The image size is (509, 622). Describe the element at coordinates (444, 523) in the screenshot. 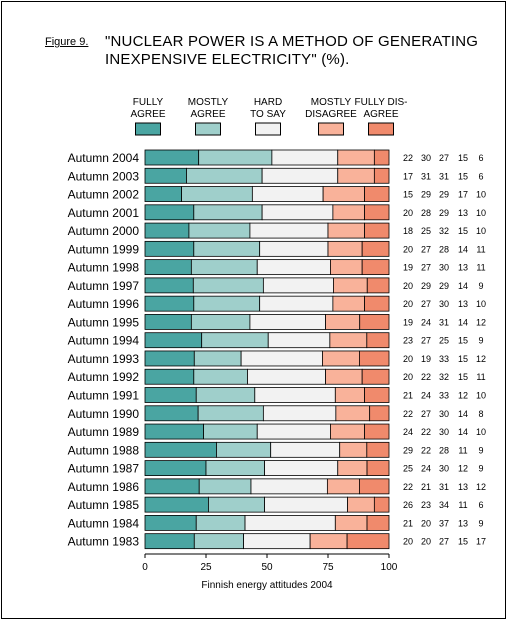

I see `data-label: 37` at that location.